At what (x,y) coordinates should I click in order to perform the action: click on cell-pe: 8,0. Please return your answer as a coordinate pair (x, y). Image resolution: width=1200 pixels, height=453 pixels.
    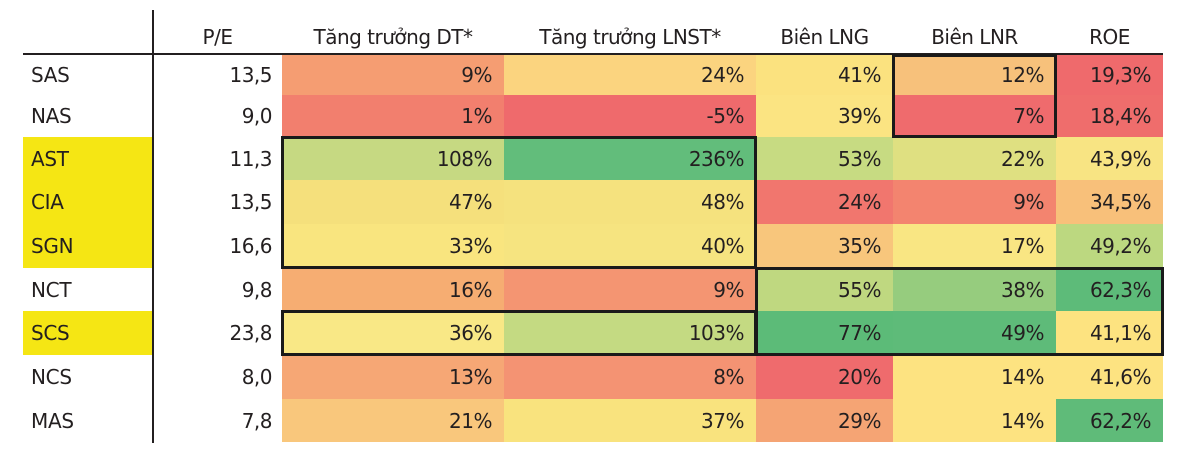
    Looking at the image, I should click on (257, 377).